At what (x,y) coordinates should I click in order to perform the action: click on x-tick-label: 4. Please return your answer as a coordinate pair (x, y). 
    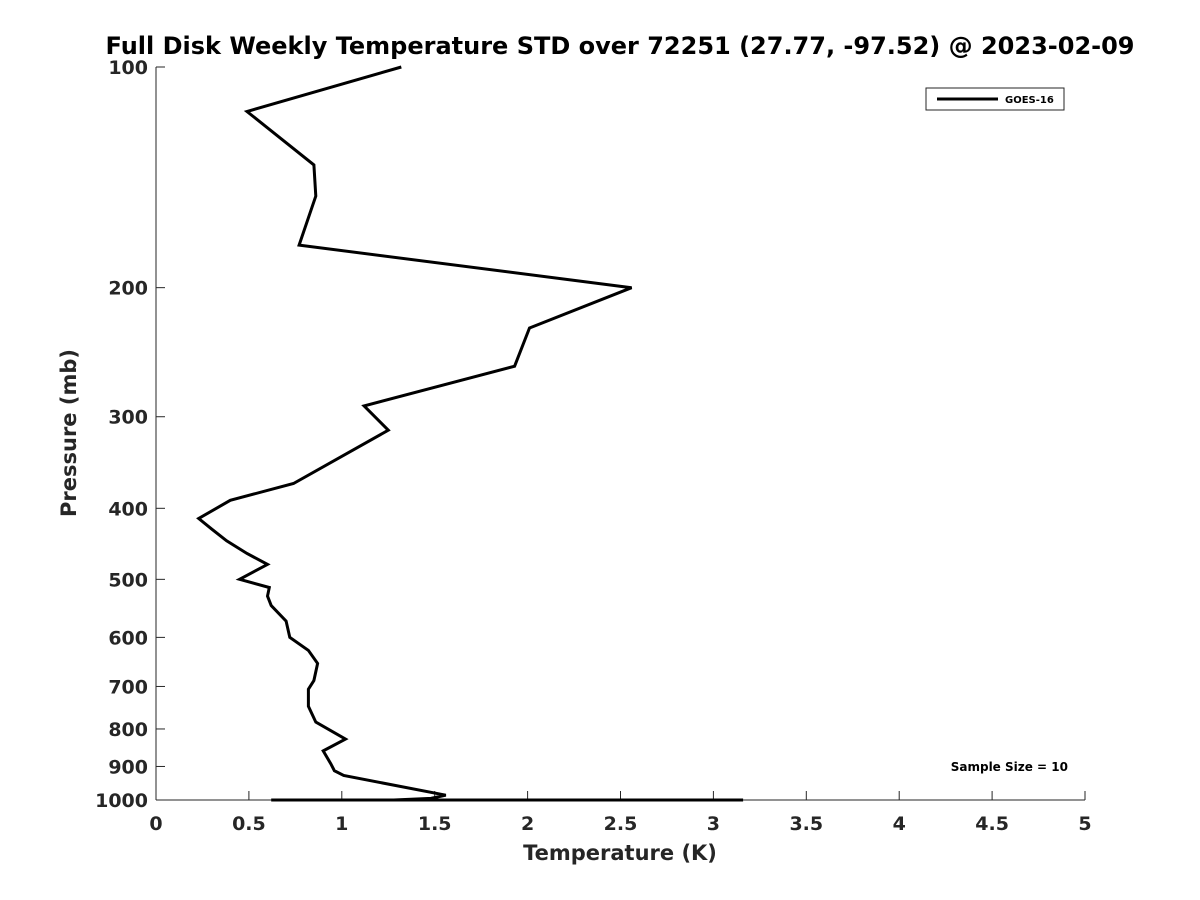
    Looking at the image, I should click on (899, 824).